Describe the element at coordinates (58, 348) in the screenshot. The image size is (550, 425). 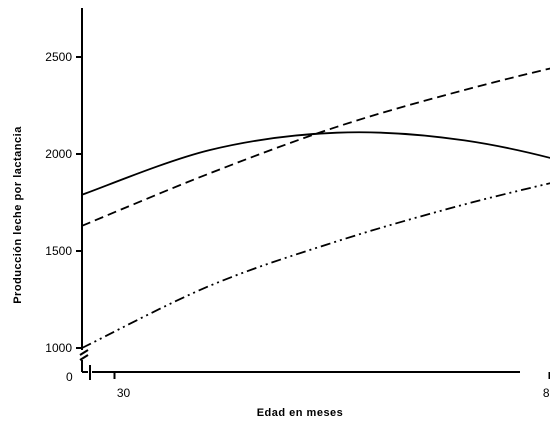
I see `y-tick-label: 1000` at that location.